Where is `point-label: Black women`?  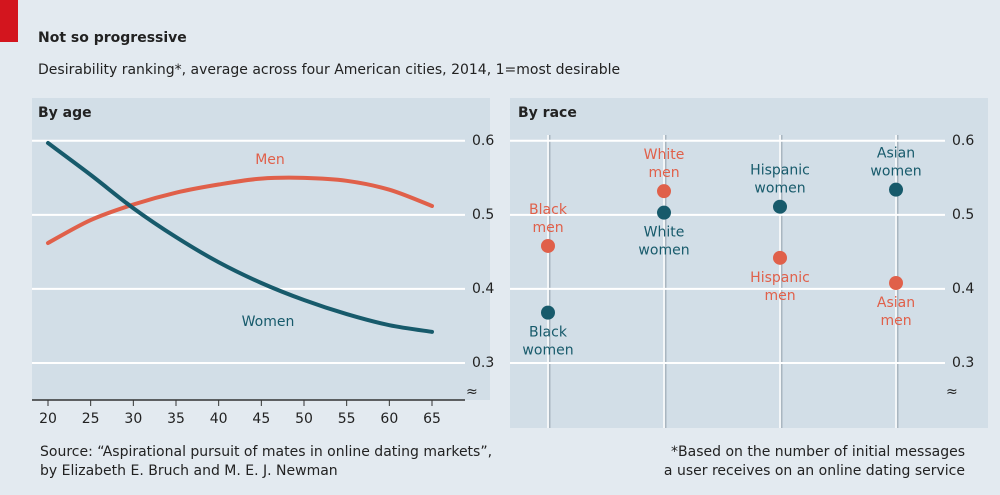 point-label: Black women is located at coordinates (547, 342).